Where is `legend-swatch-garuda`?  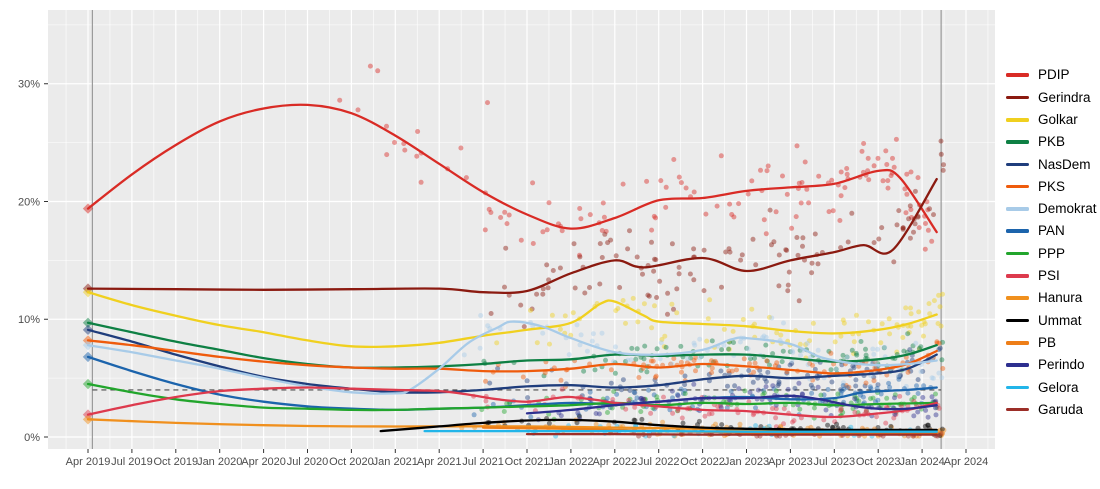 legend-swatch-garuda is located at coordinates (1017, 409).